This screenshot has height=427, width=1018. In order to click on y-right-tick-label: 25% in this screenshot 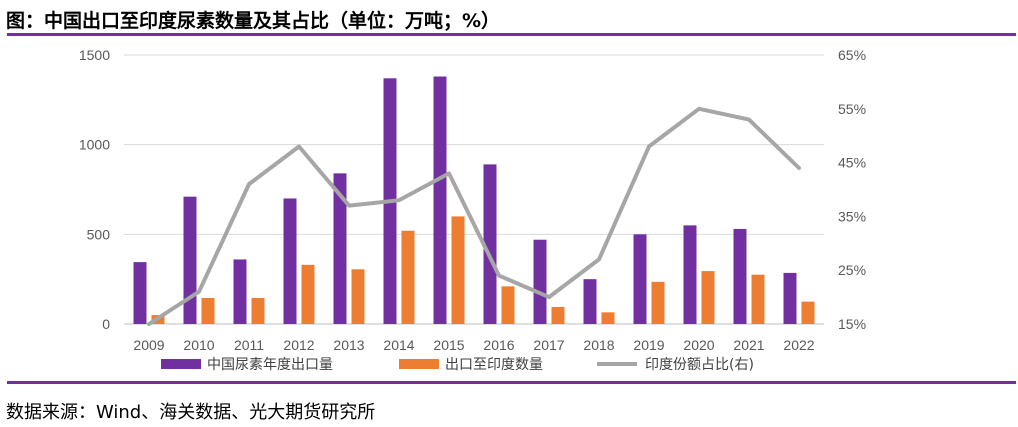, I will do `click(852, 270)`.